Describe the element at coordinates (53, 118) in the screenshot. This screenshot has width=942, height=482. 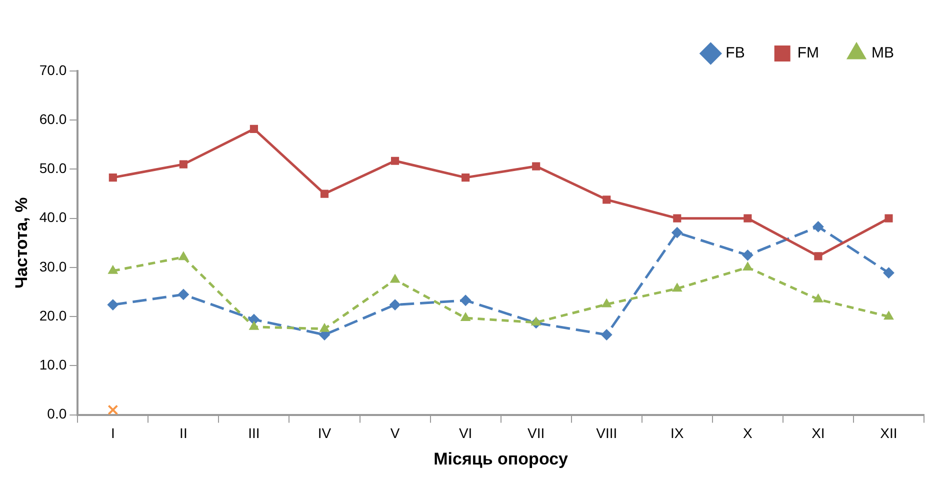
I see `y-tick-label: 60.0` at that location.